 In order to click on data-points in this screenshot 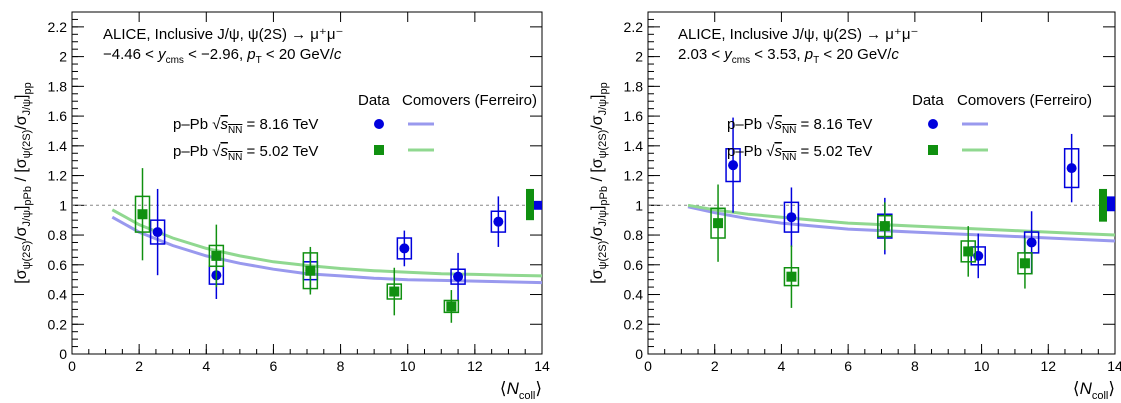, I will do `click(338, 245)`.